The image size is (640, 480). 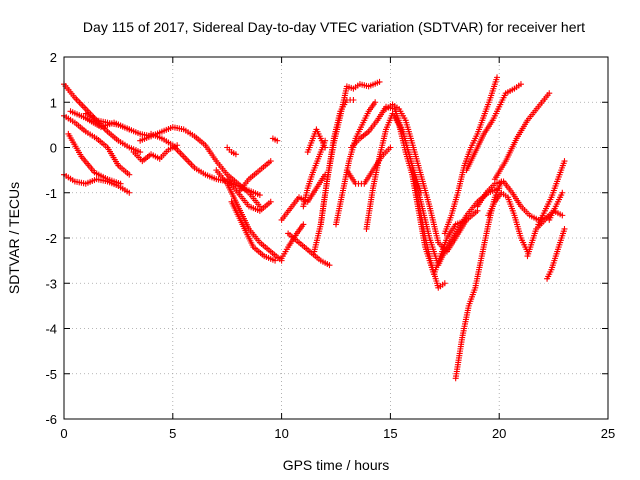 What do you see at coordinates (51, 193) in the screenshot?
I see `y-tick-label: -1` at bounding box center [51, 193].